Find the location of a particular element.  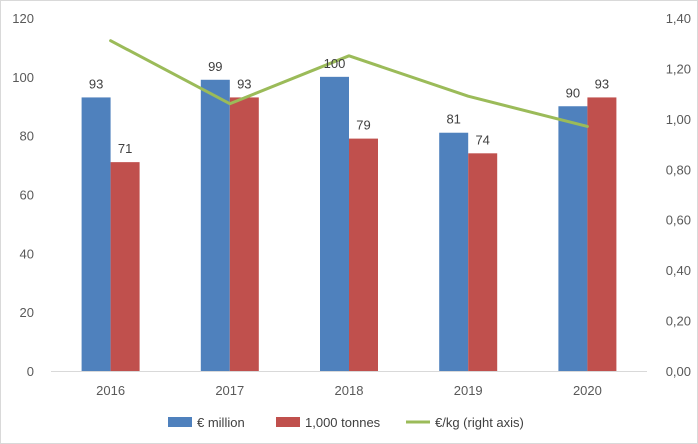

y-right-tick-label: 1,00 is located at coordinates (678, 119).